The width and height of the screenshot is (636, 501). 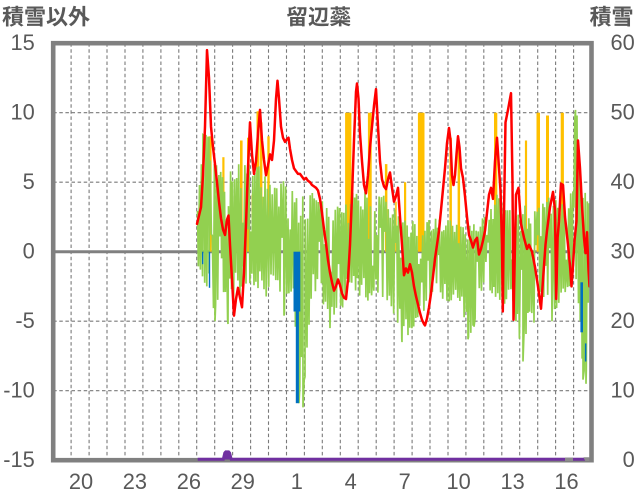 What do you see at coordinates (297, 481) in the screenshot?
I see `svg-text: 1` at bounding box center [297, 481].